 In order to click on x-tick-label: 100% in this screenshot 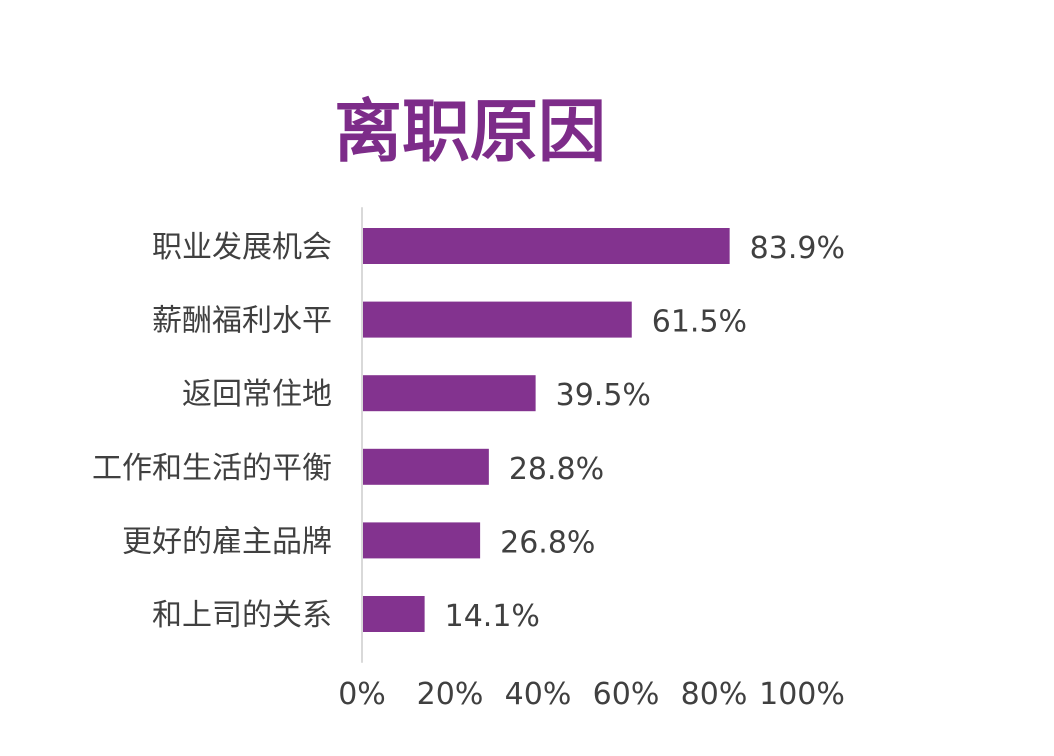, I will do `click(802, 694)`.